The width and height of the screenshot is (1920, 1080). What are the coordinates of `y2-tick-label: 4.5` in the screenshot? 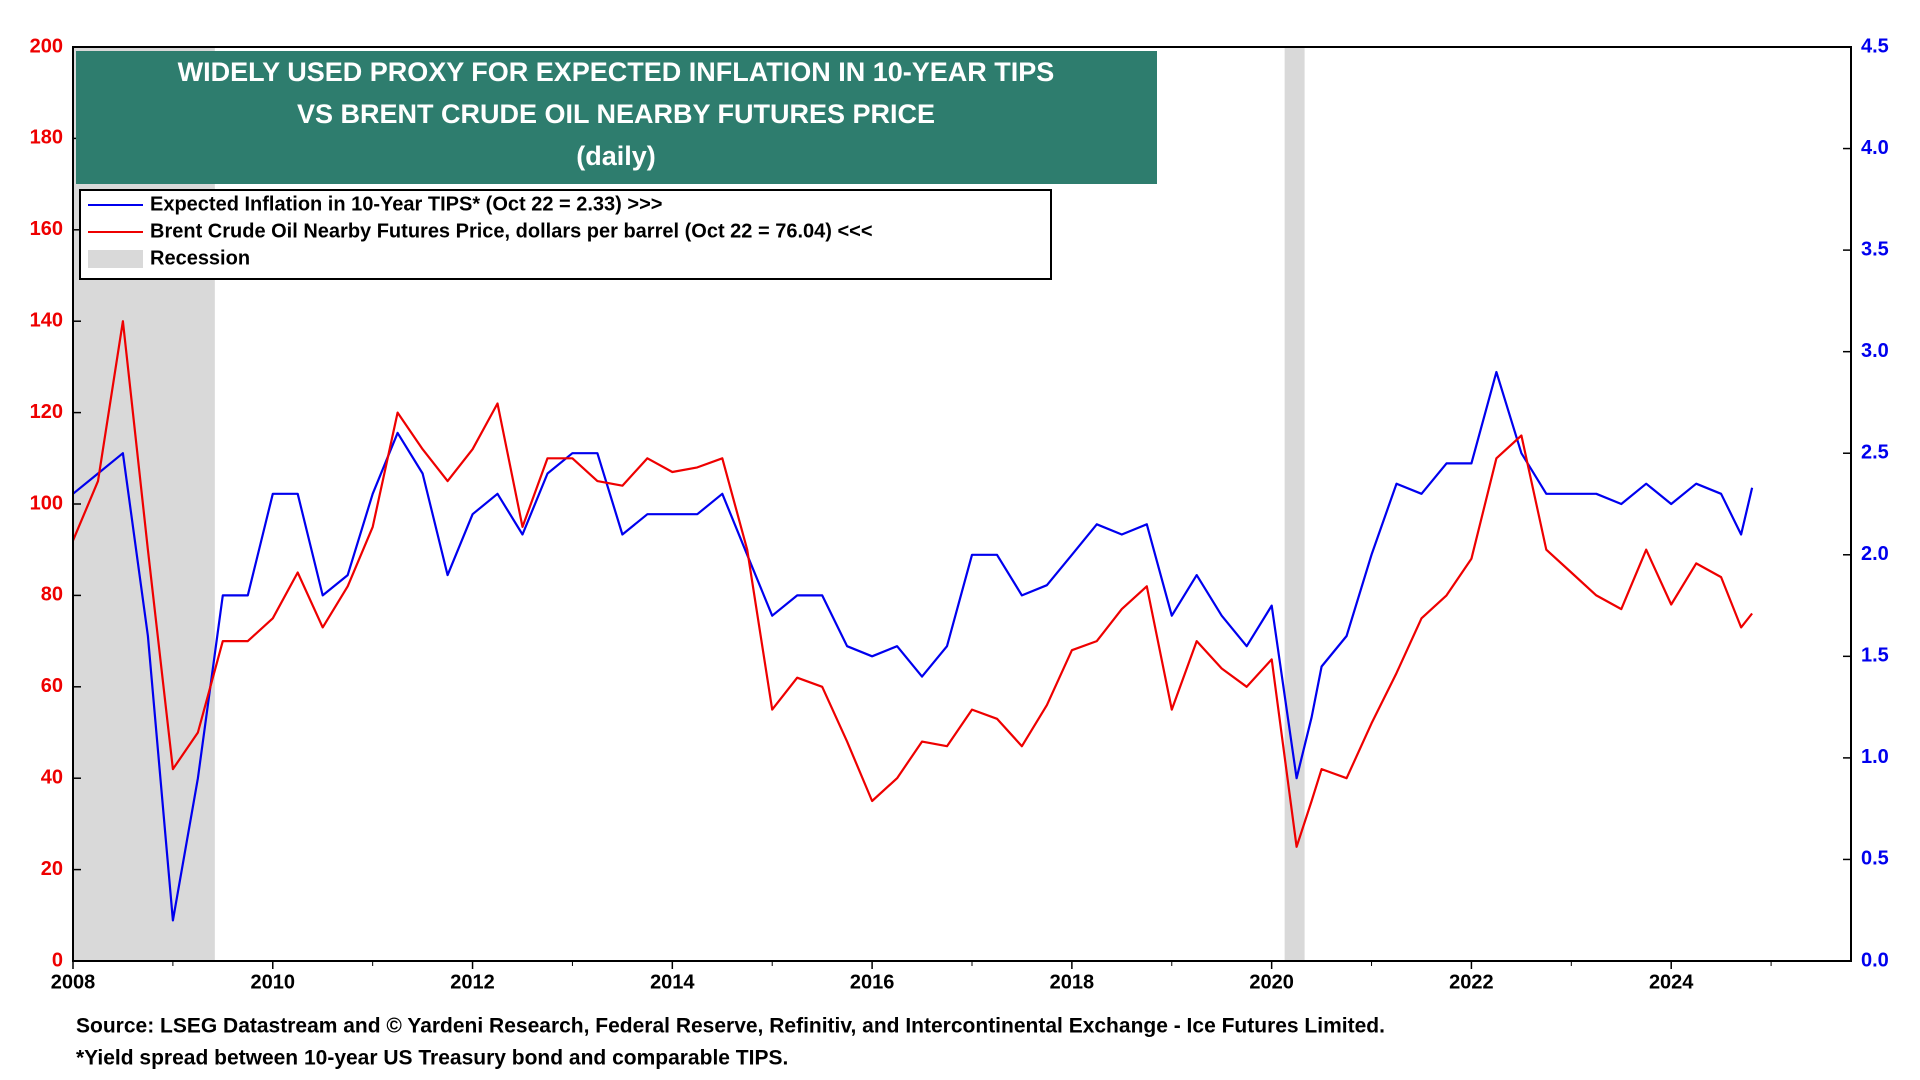 It's located at (1875, 46).